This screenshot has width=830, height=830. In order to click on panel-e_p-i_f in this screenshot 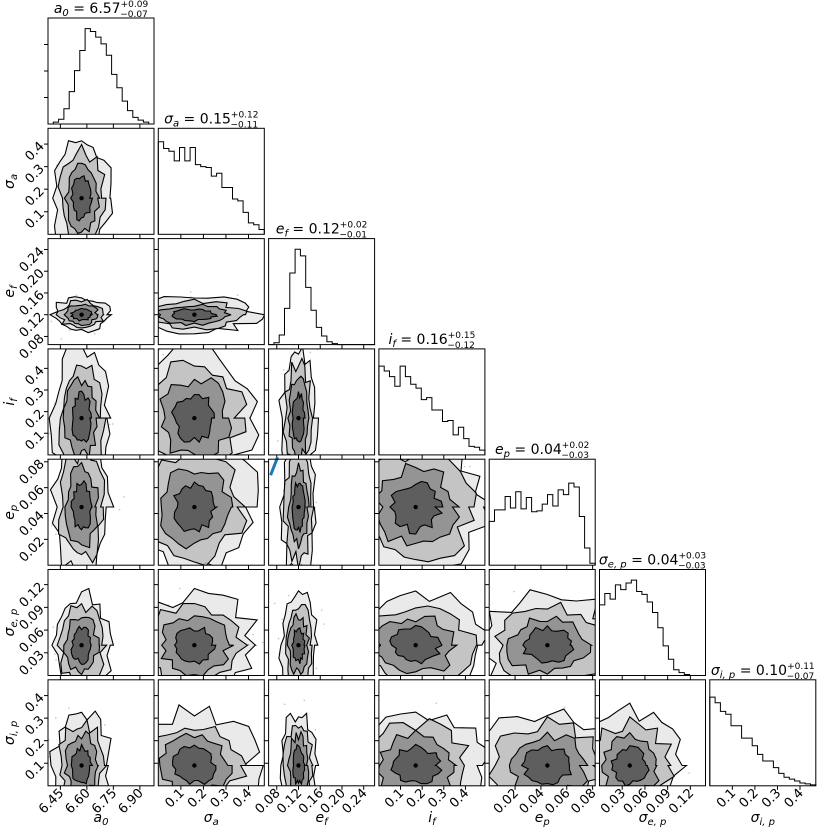, I will do `click(447, 516)`.